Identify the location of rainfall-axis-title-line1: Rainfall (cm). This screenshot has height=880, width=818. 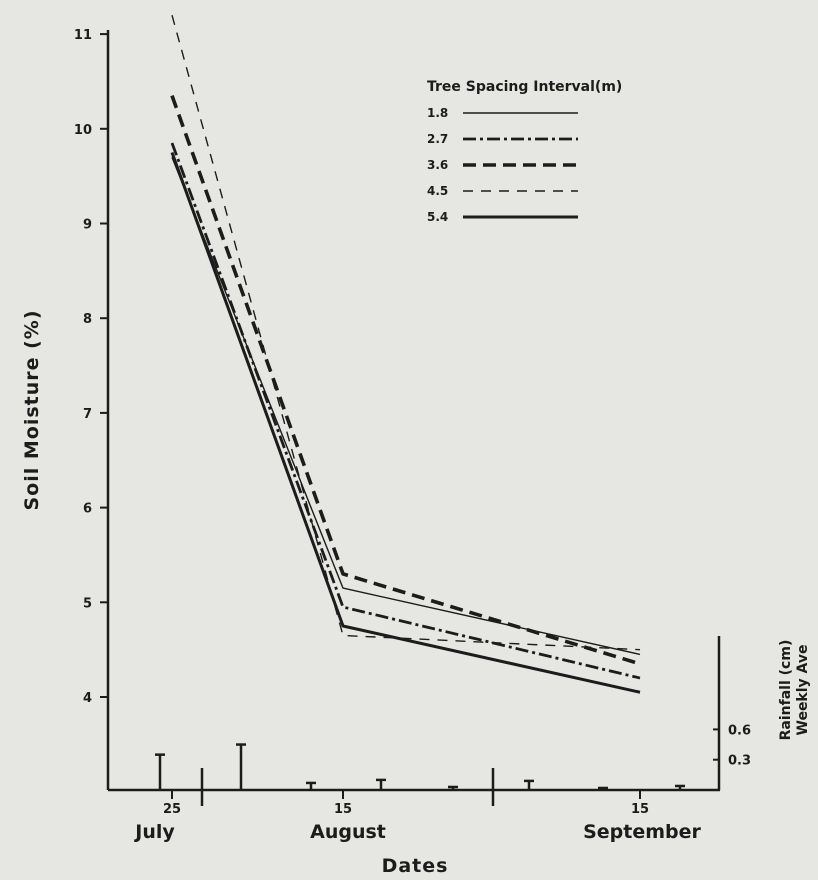
(786, 690).